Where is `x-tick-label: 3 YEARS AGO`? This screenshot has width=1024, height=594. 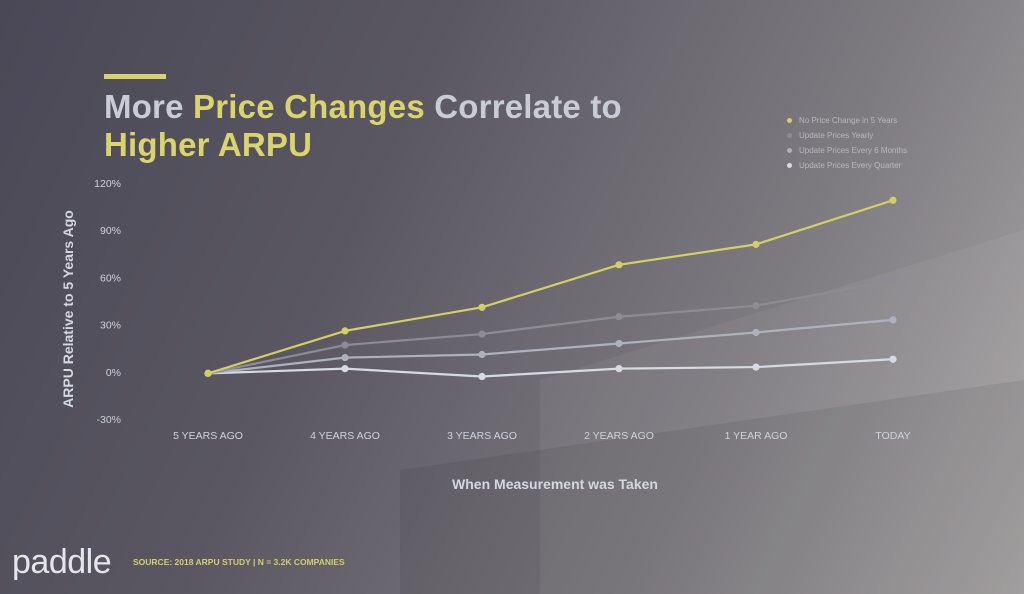 x-tick-label: 3 YEARS AGO is located at coordinates (482, 436).